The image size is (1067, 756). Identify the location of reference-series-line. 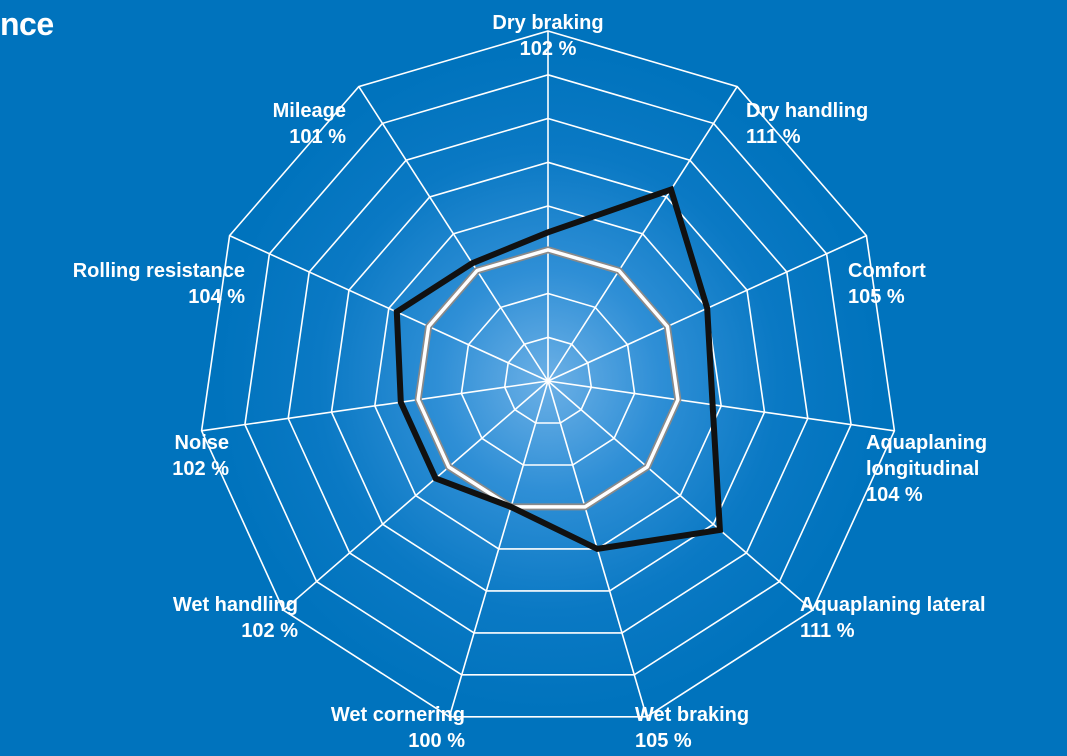
(548, 378).